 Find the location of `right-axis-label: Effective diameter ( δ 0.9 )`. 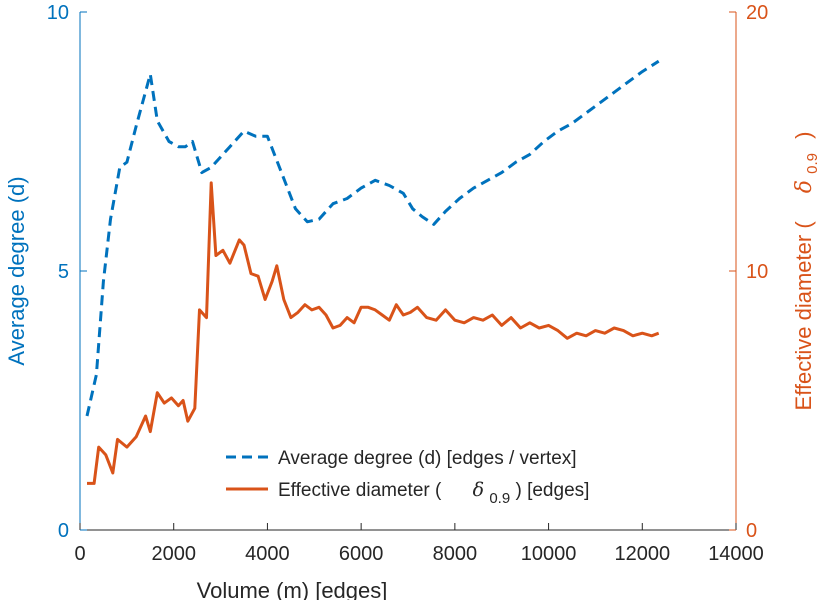

right-axis-label: Effective diameter ( δ 0.9 ) is located at coordinates (806, 271).